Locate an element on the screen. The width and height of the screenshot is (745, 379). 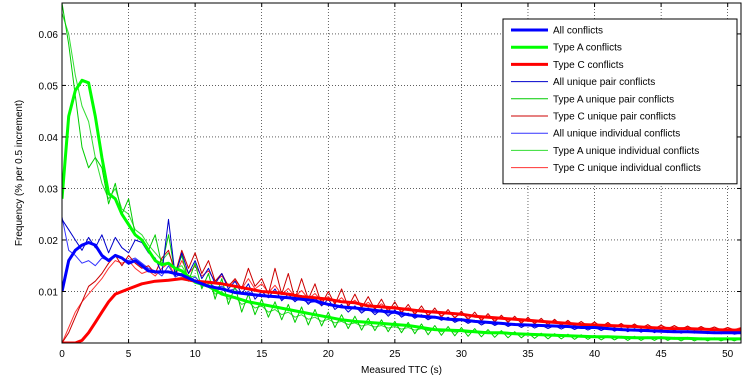
x-tick-label: 10 is located at coordinates (196, 354).